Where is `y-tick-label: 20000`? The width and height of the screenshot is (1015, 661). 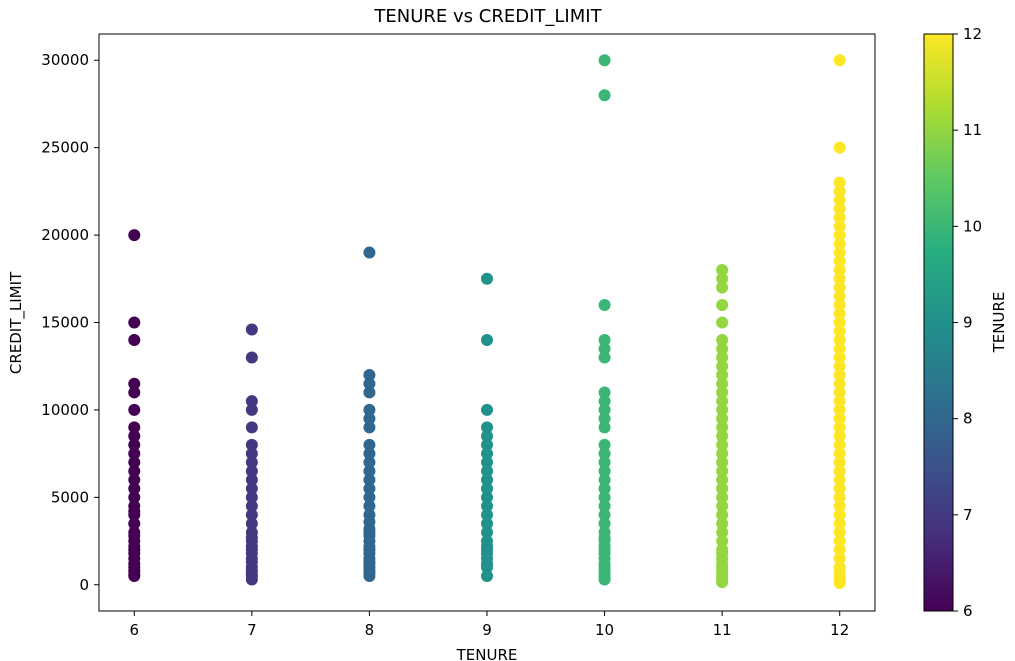
y-tick-label: 20000 is located at coordinates (65, 235).